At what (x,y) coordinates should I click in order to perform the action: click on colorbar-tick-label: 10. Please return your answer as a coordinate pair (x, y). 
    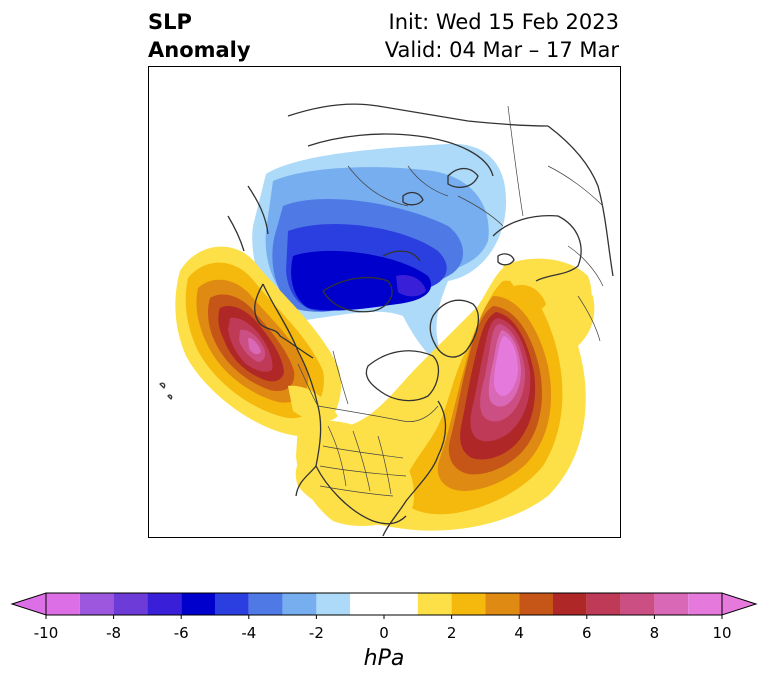
    Looking at the image, I should click on (722, 633).